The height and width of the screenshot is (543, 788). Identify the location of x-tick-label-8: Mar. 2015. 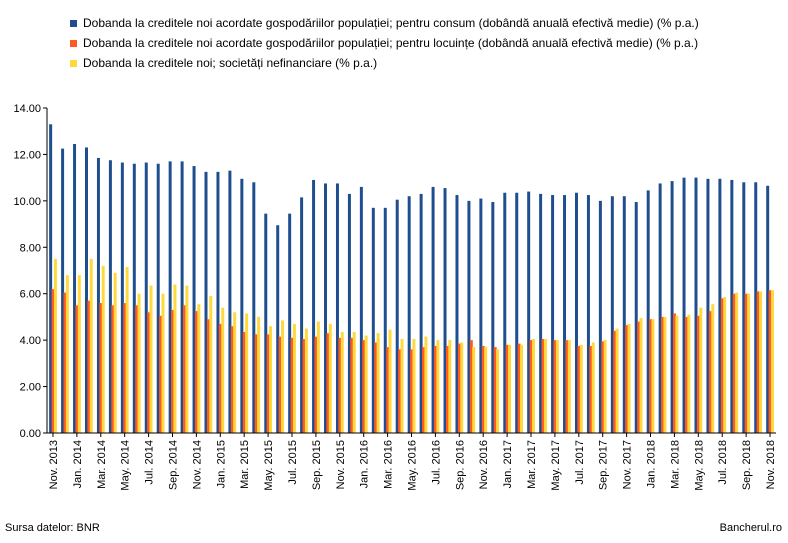
(245, 464).